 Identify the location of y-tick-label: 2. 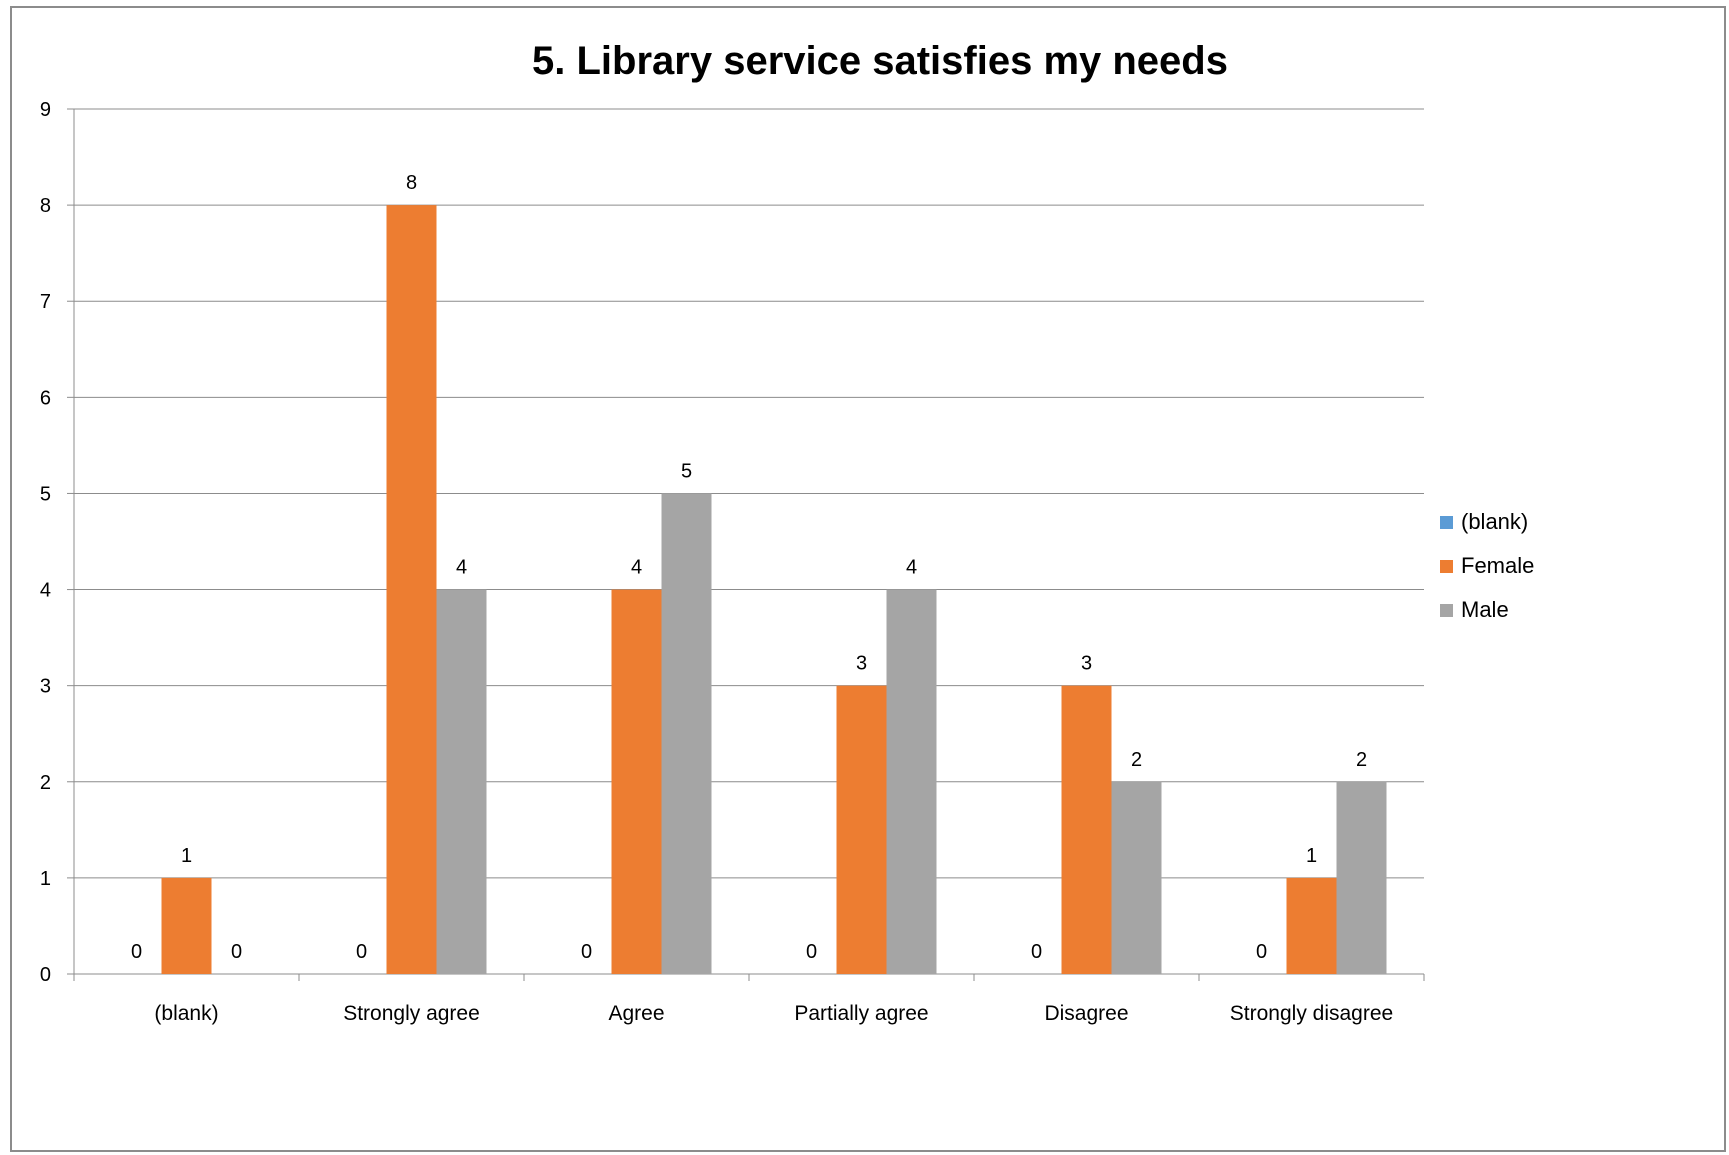
(45, 783).